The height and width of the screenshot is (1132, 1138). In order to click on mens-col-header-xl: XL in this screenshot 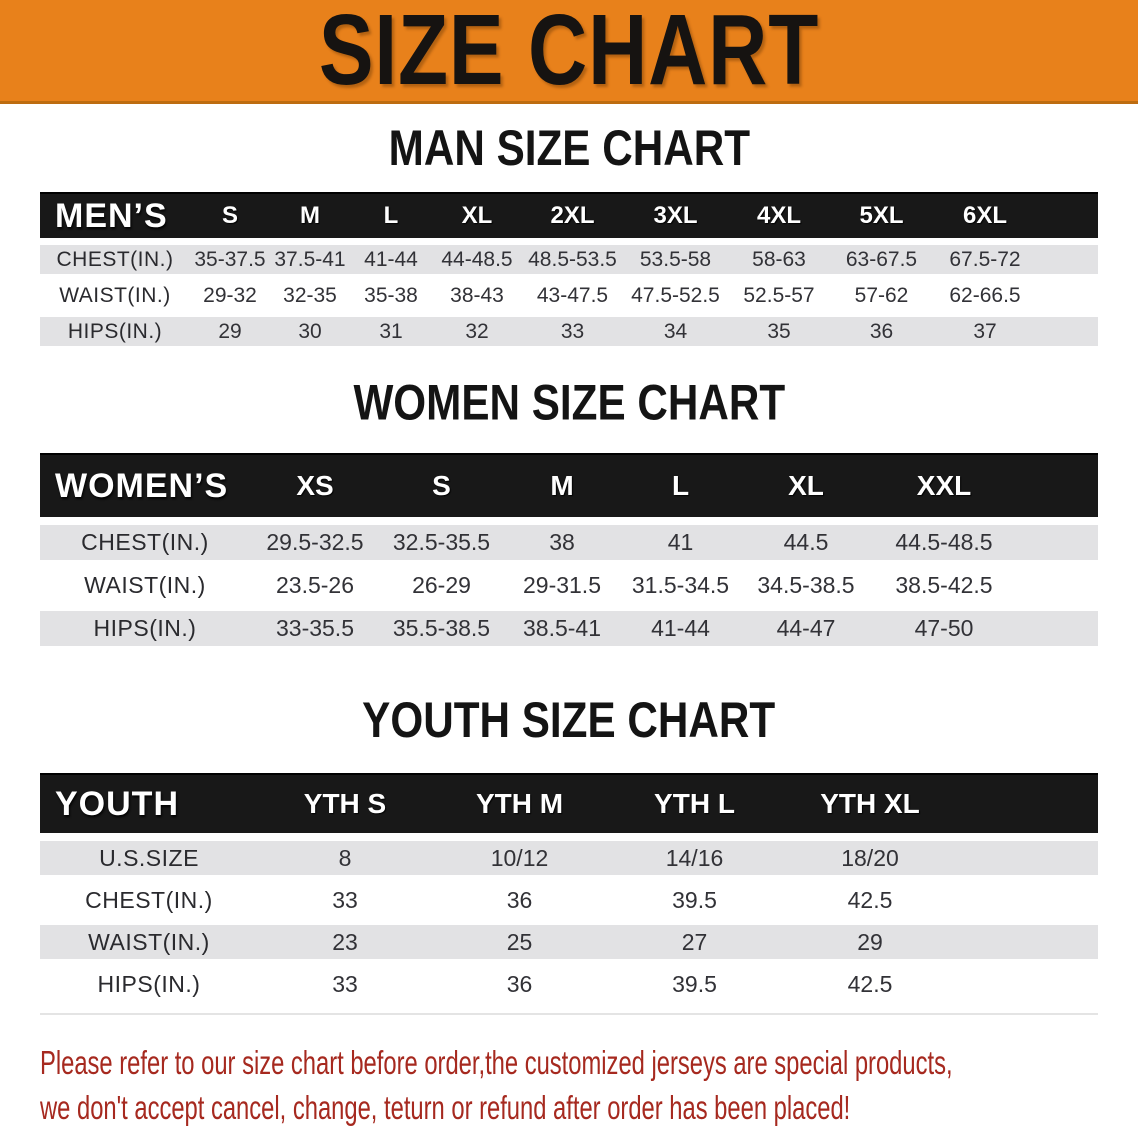, I will do `click(477, 215)`.